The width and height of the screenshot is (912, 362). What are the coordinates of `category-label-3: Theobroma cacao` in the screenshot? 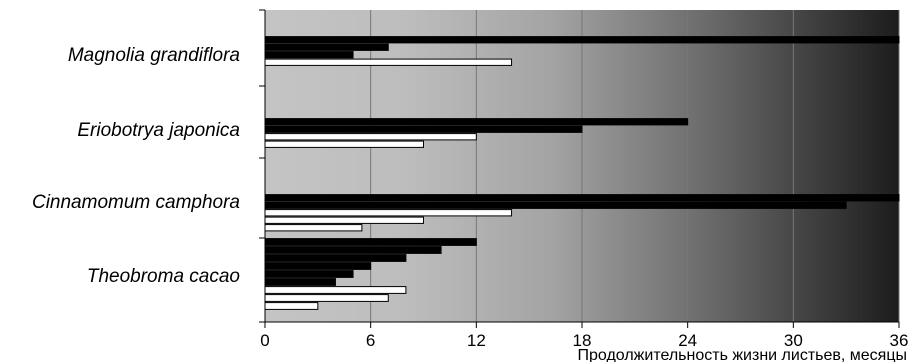 It's located at (163, 276).